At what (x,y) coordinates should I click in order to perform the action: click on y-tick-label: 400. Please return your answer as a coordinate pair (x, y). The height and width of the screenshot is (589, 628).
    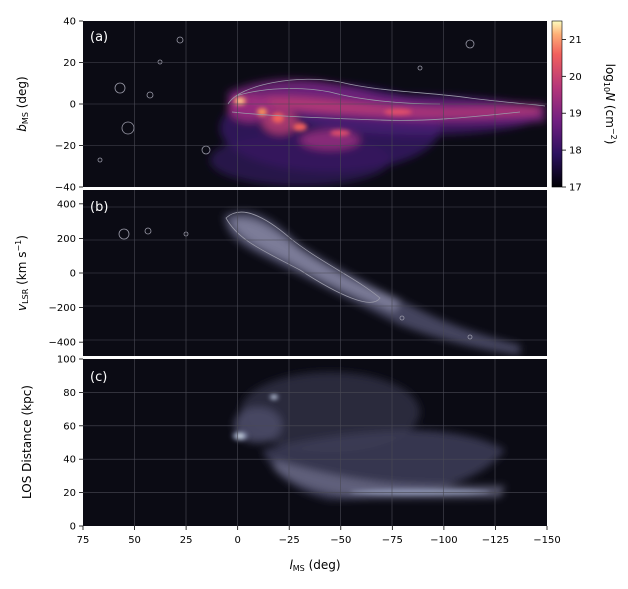
    Looking at the image, I should click on (66, 204).